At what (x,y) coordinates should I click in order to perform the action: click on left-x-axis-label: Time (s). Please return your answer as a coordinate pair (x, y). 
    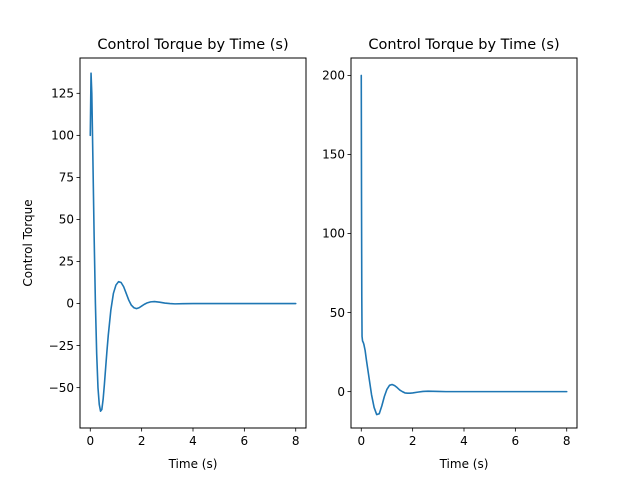
    Looking at the image, I should click on (193, 464).